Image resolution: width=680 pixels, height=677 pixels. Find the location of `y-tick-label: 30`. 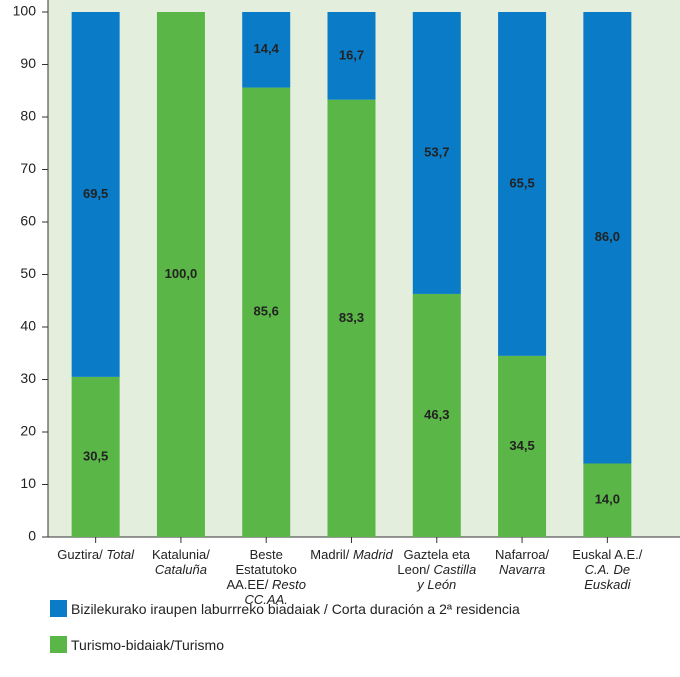

y-tick-label: 30 is located at coordinates (28, 378).